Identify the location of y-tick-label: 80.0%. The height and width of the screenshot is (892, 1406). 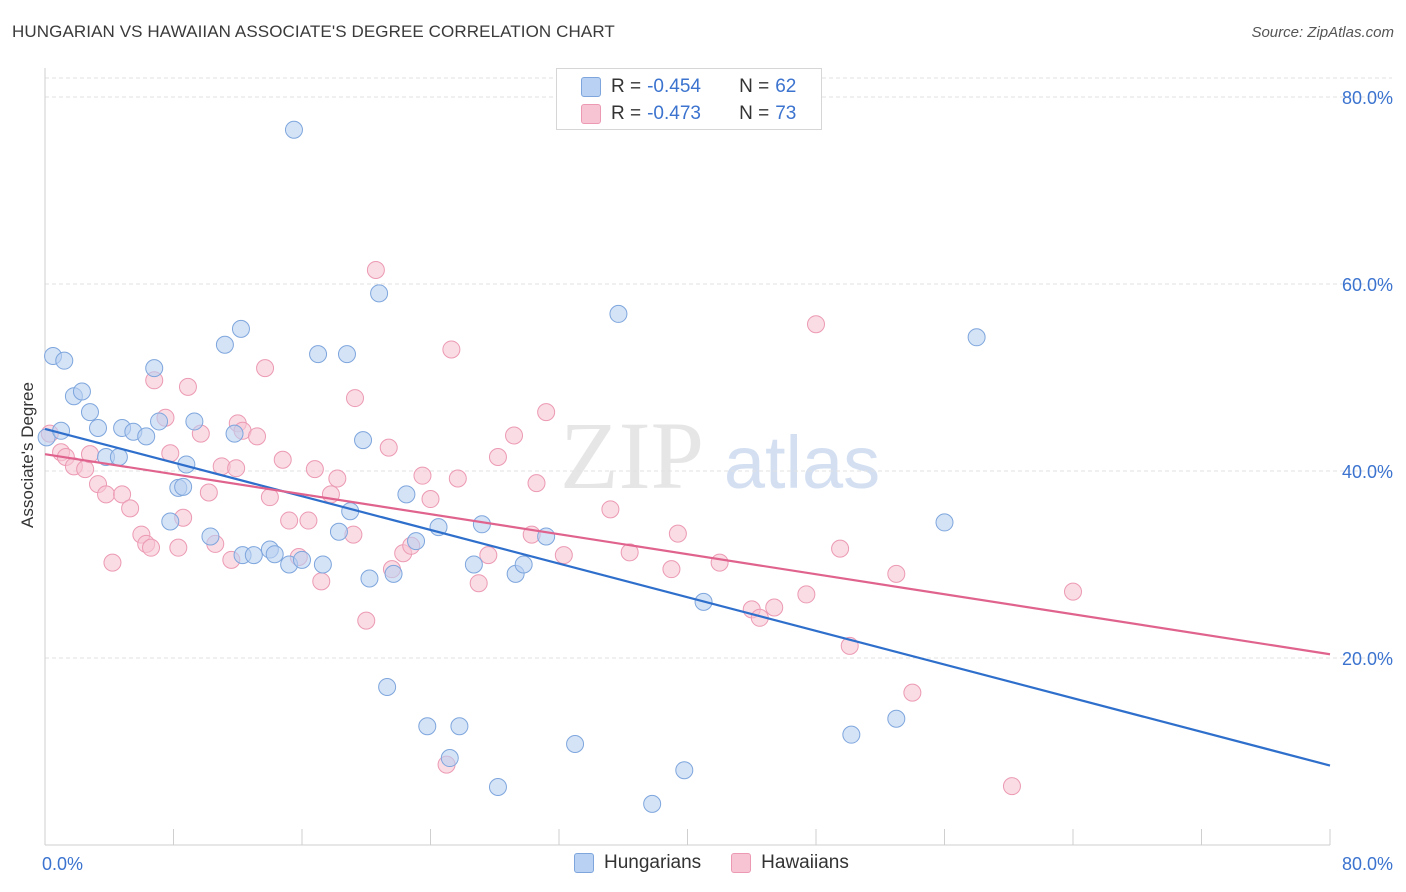
(1367, 98).